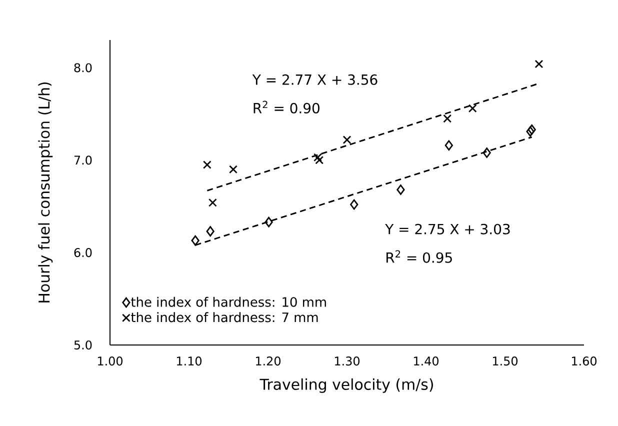 This screenshot has width=618, height=426. What do you see at coordinates (426, 361) in the screenshot?
I see `x-tick-label: 1.40` at bounding box center [426, 361].